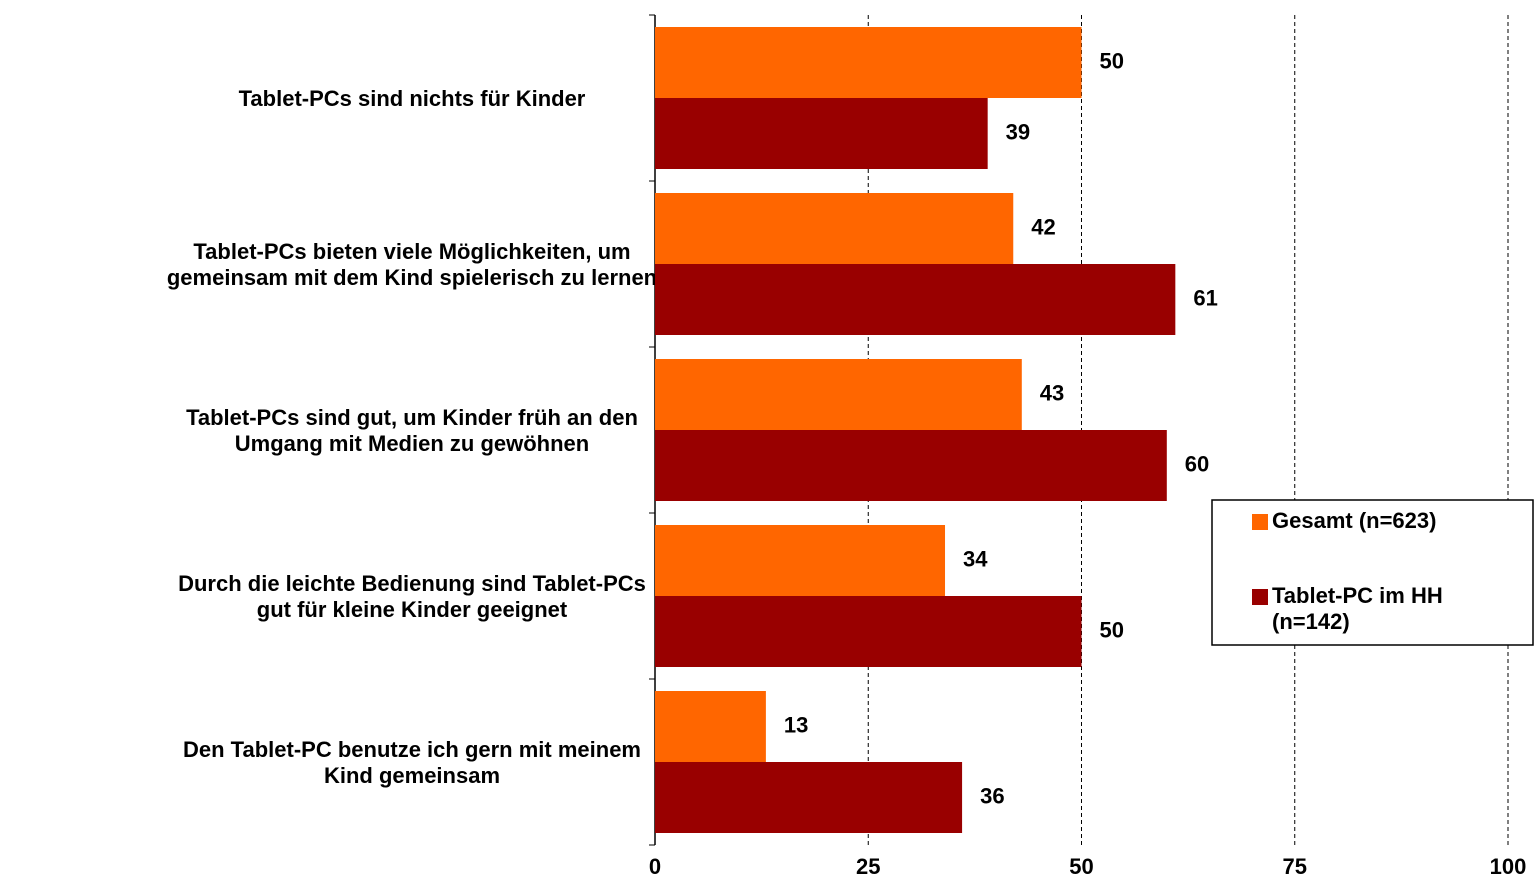 Image resolution: width=1535 pixels, height=891 pixels. What do you see at coordinates (975, 558) in the screenshot?
I see `value-label: 34` at bounding box center [975, 558].